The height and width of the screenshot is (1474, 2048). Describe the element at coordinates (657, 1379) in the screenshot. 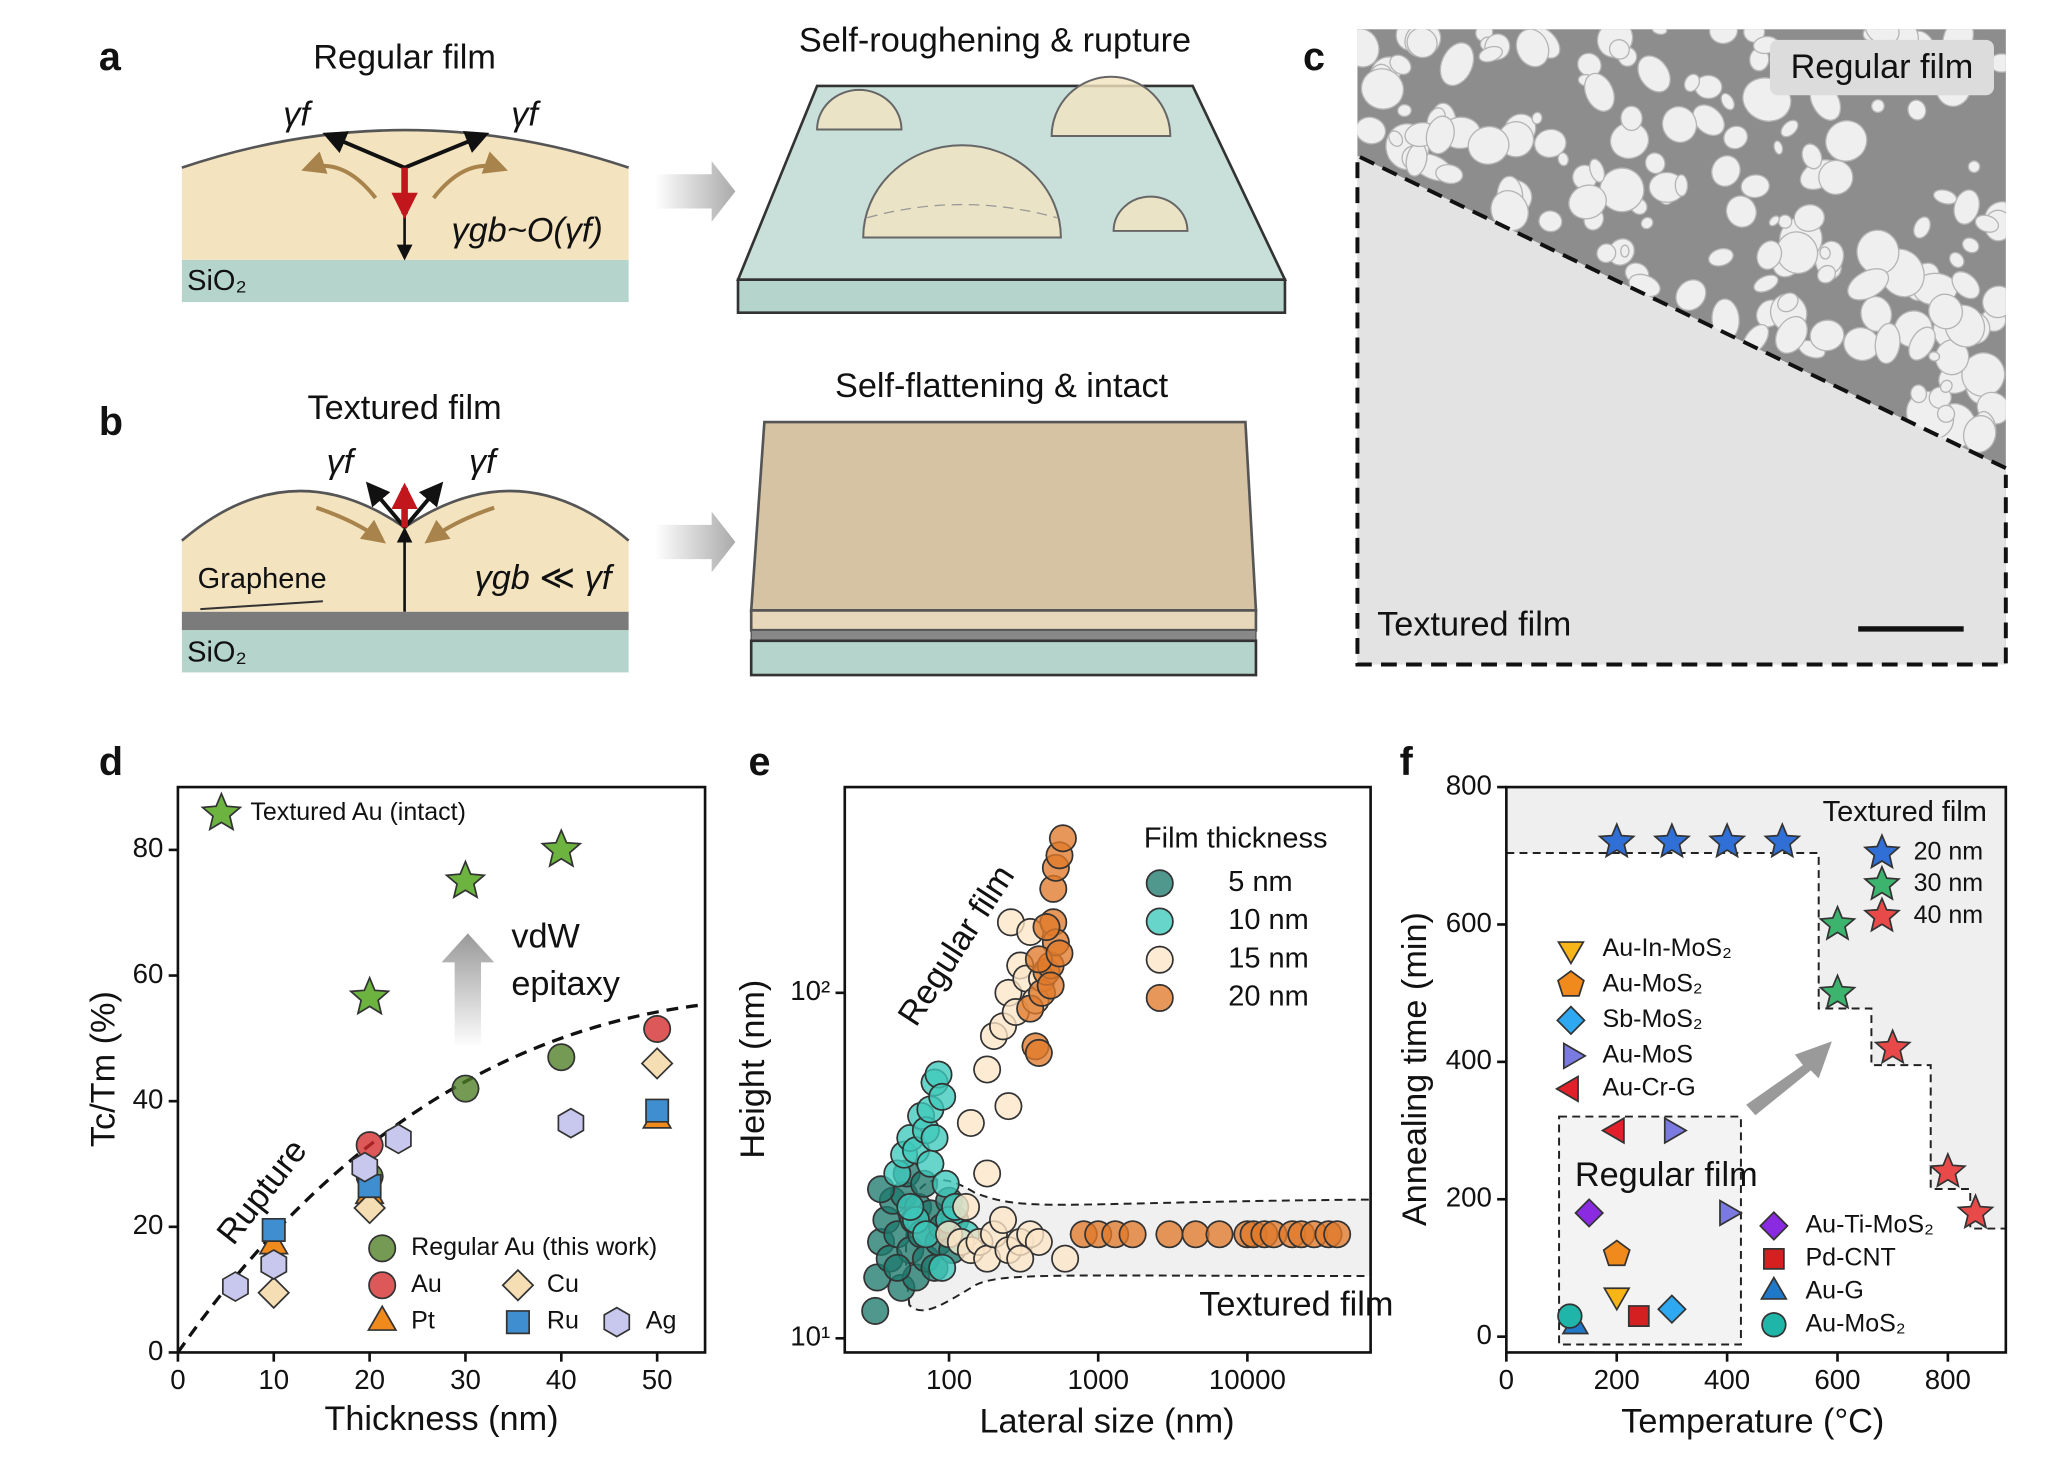

I see `x-tick-label: 50` at that location.